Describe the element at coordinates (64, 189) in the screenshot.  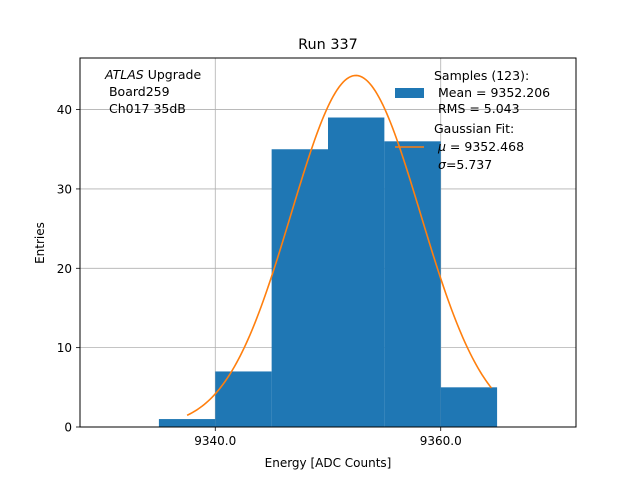
I see `y-tick-label: 30` at that location.